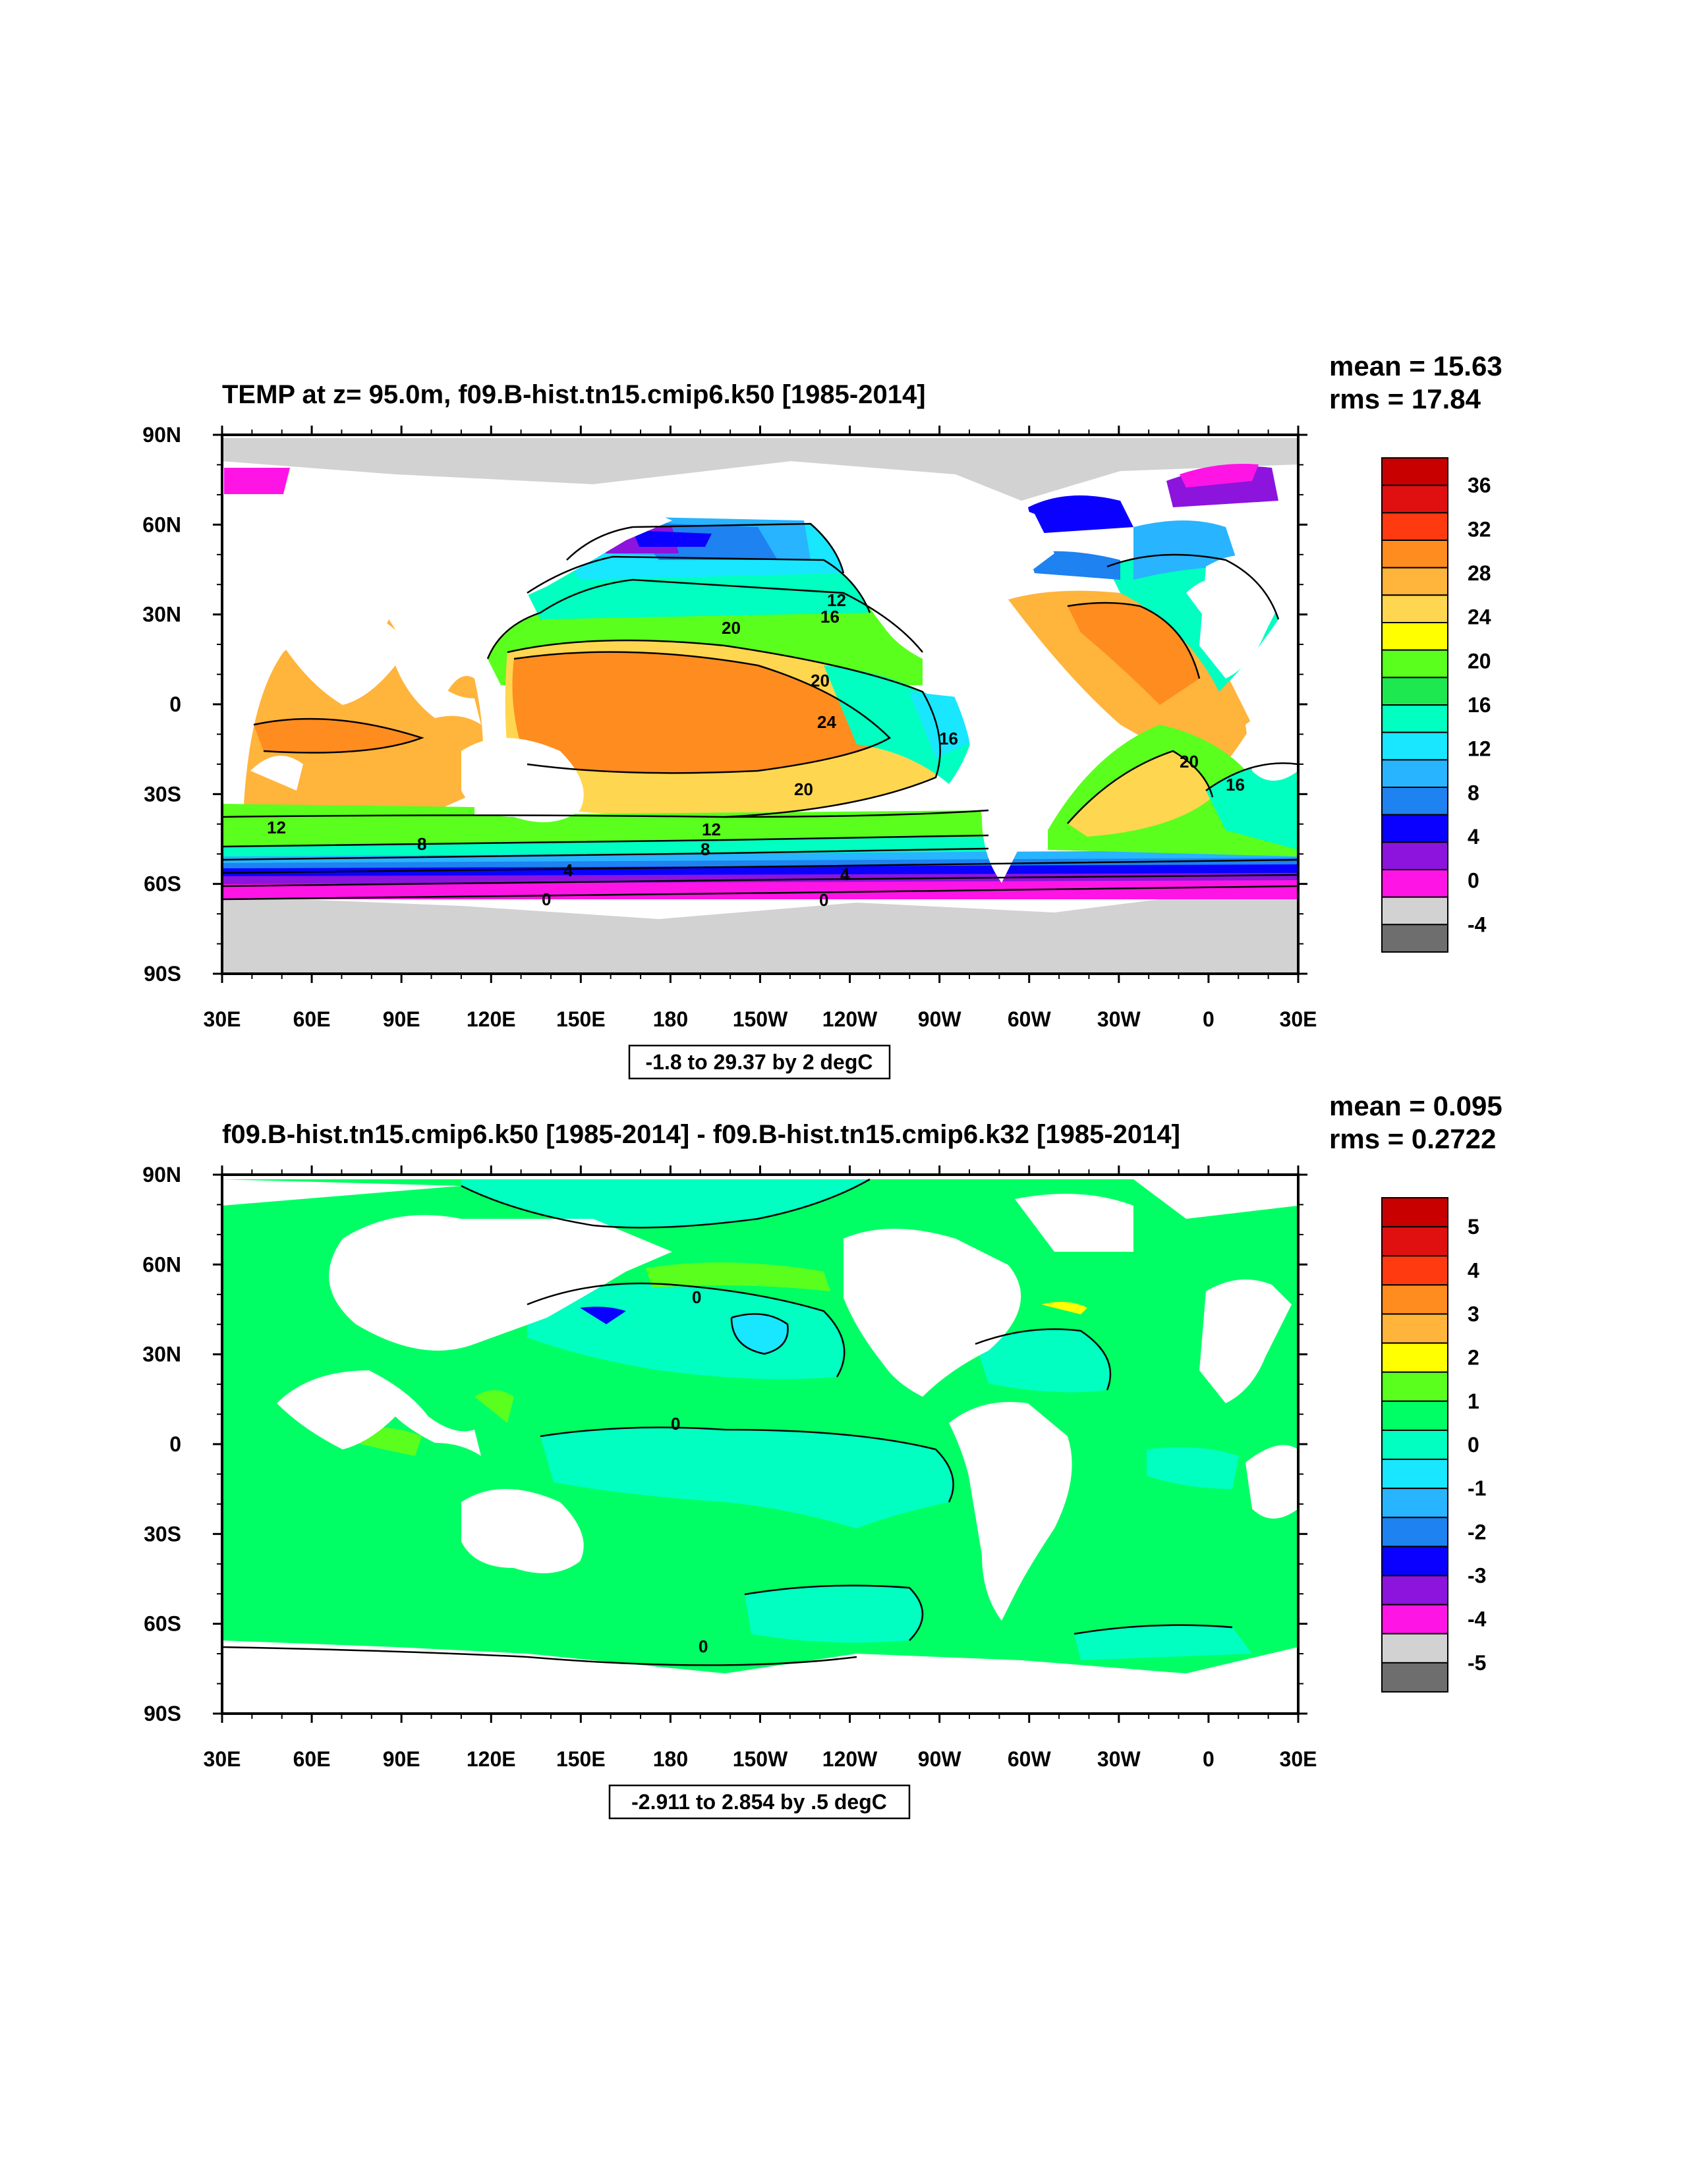 Image resolution: width=1687 pixels, height=2184 pixels. I want to click on colorbar-label: 28, so click(1479, 573).